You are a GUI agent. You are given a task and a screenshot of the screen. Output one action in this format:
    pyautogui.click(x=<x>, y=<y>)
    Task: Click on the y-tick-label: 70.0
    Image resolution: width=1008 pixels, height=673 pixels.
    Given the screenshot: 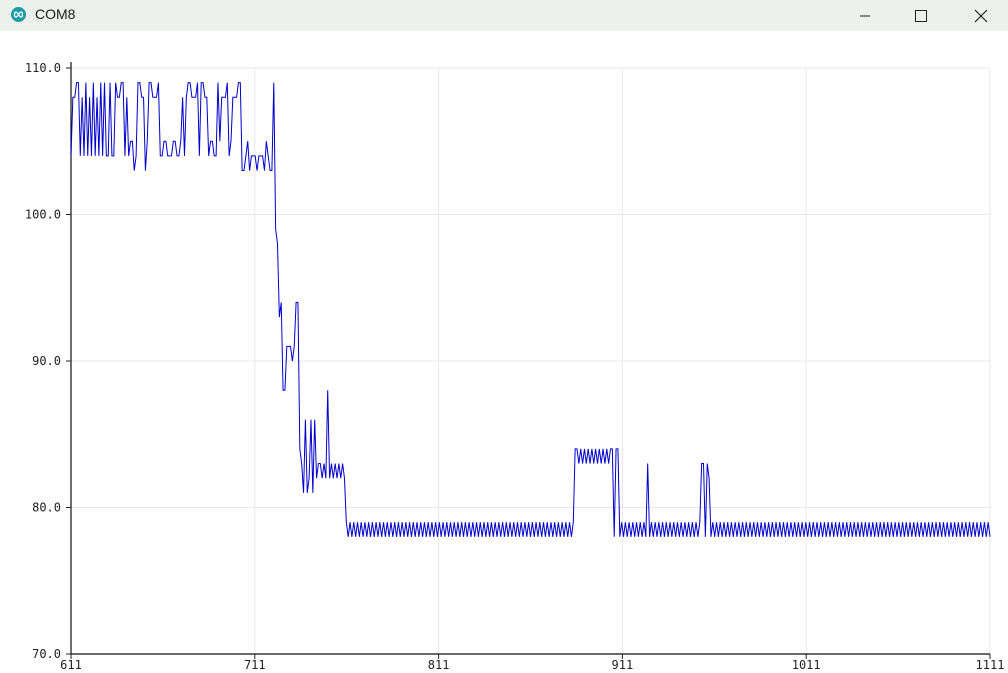 What is the action you would take?
    pyautogui.click(x=46, y=654)
    